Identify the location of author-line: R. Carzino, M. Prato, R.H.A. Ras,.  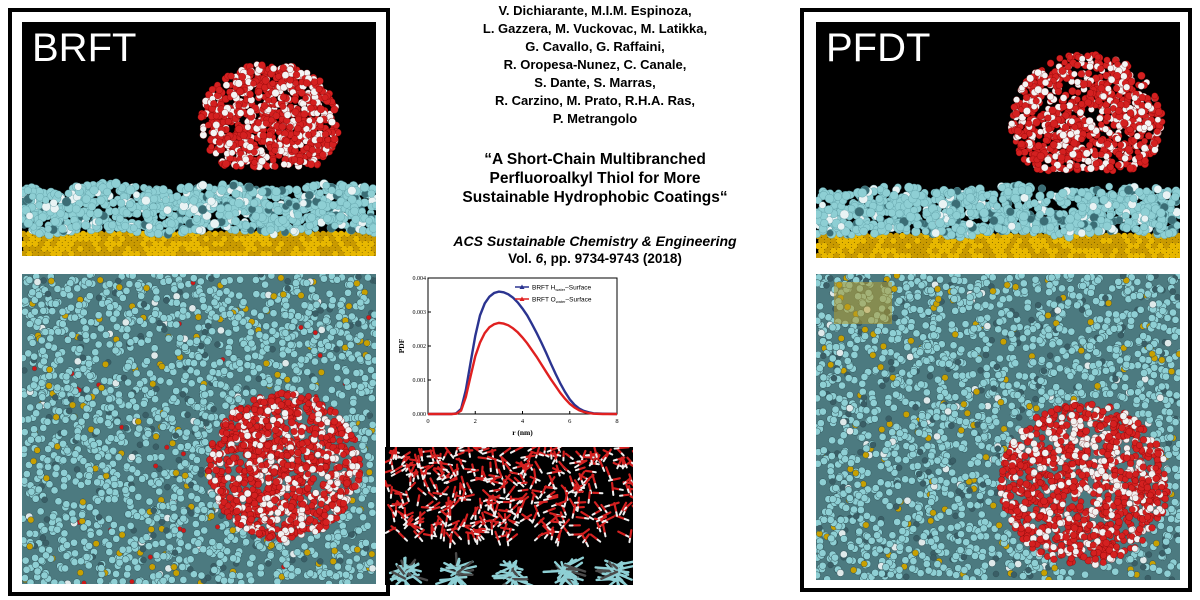
(595, 100).